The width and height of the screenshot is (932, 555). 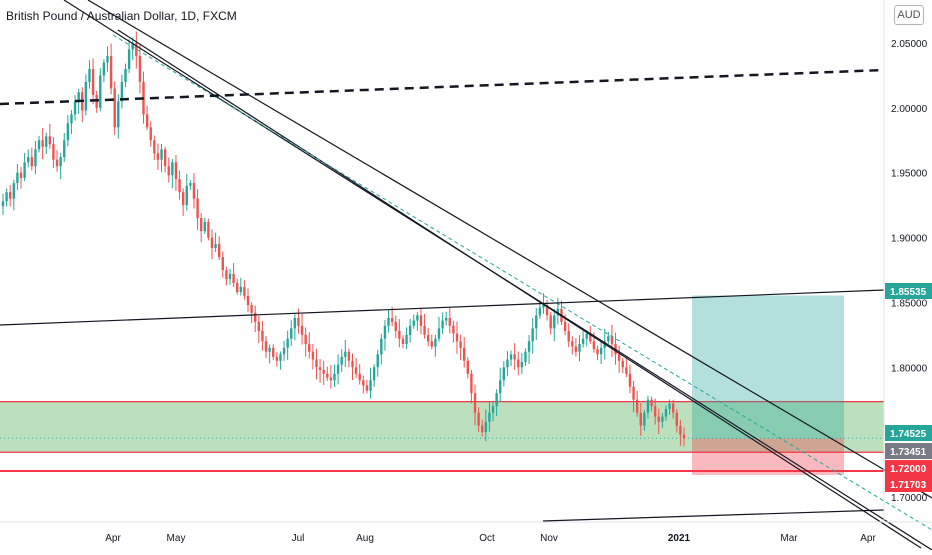 What do you see at coordinates (713, 515) in the screenshot?
I see `bottom-trendline` at bounding box center [713, 515].